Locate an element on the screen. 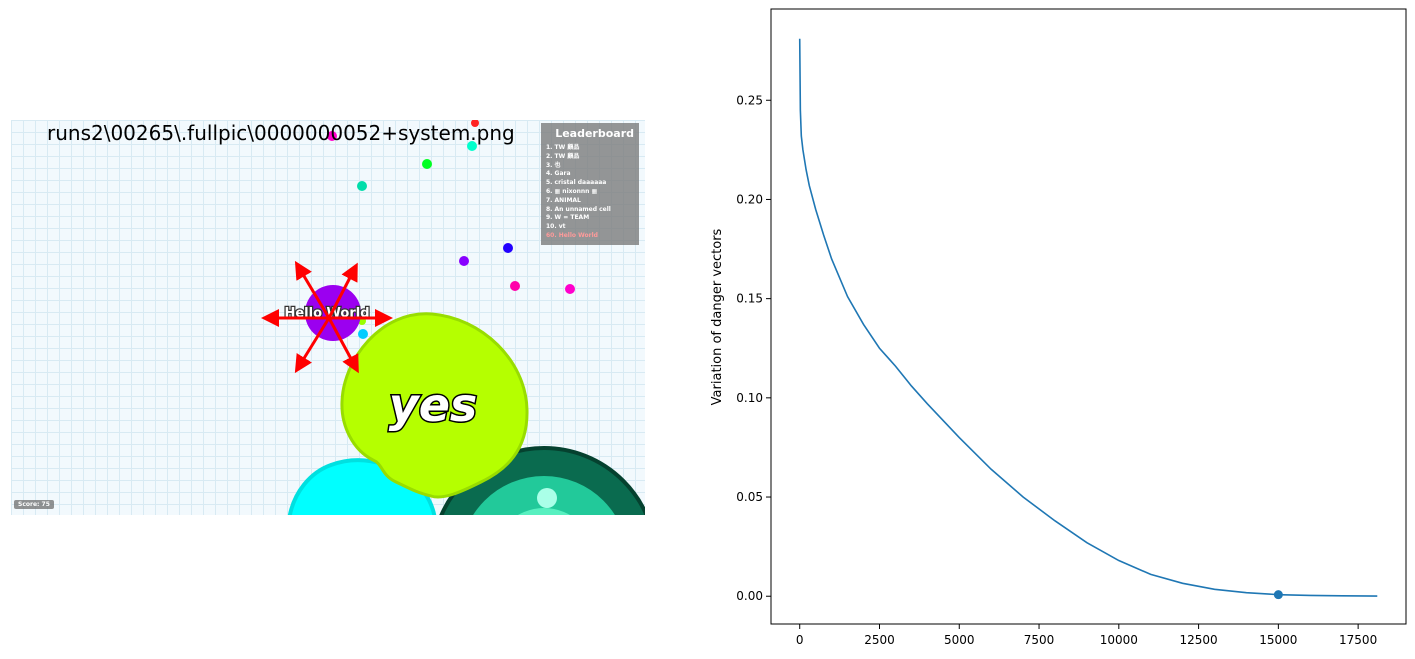  x-tick-label: 2500 is located at coordinates (879, 640).